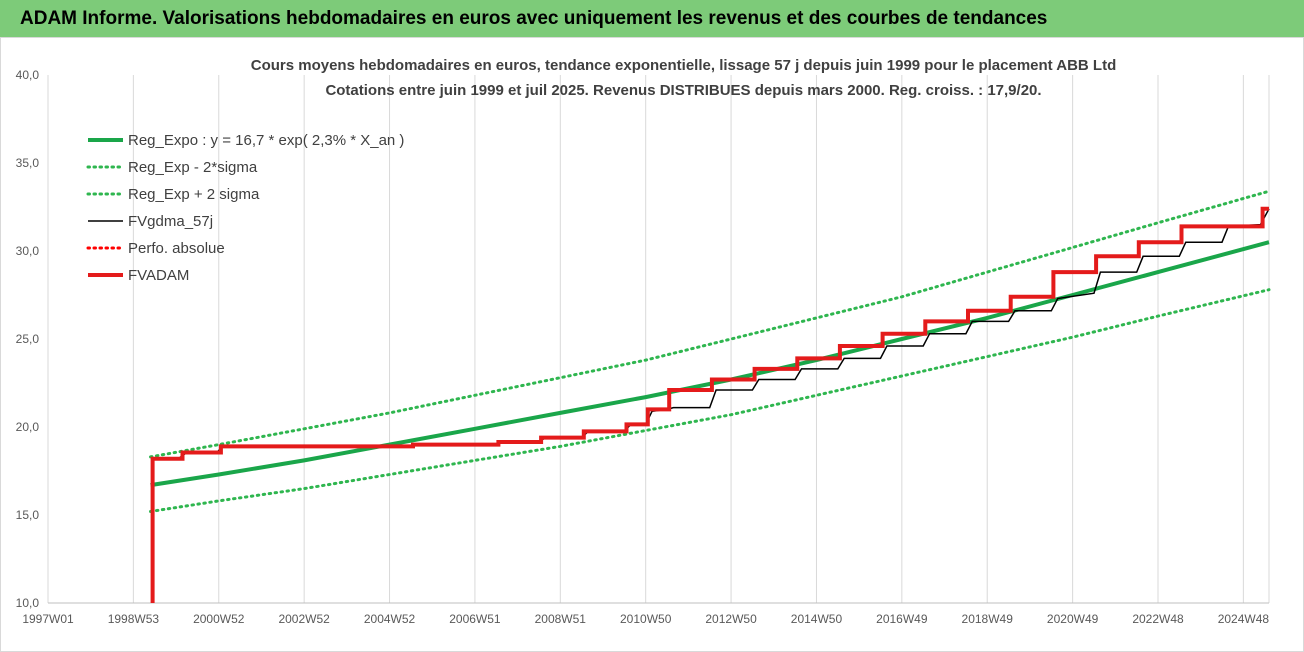  What do you see at coordinates (134, 619) in the screenshot?
I see `x-tick-label: 1998W53` at bounding box center [134, 619].